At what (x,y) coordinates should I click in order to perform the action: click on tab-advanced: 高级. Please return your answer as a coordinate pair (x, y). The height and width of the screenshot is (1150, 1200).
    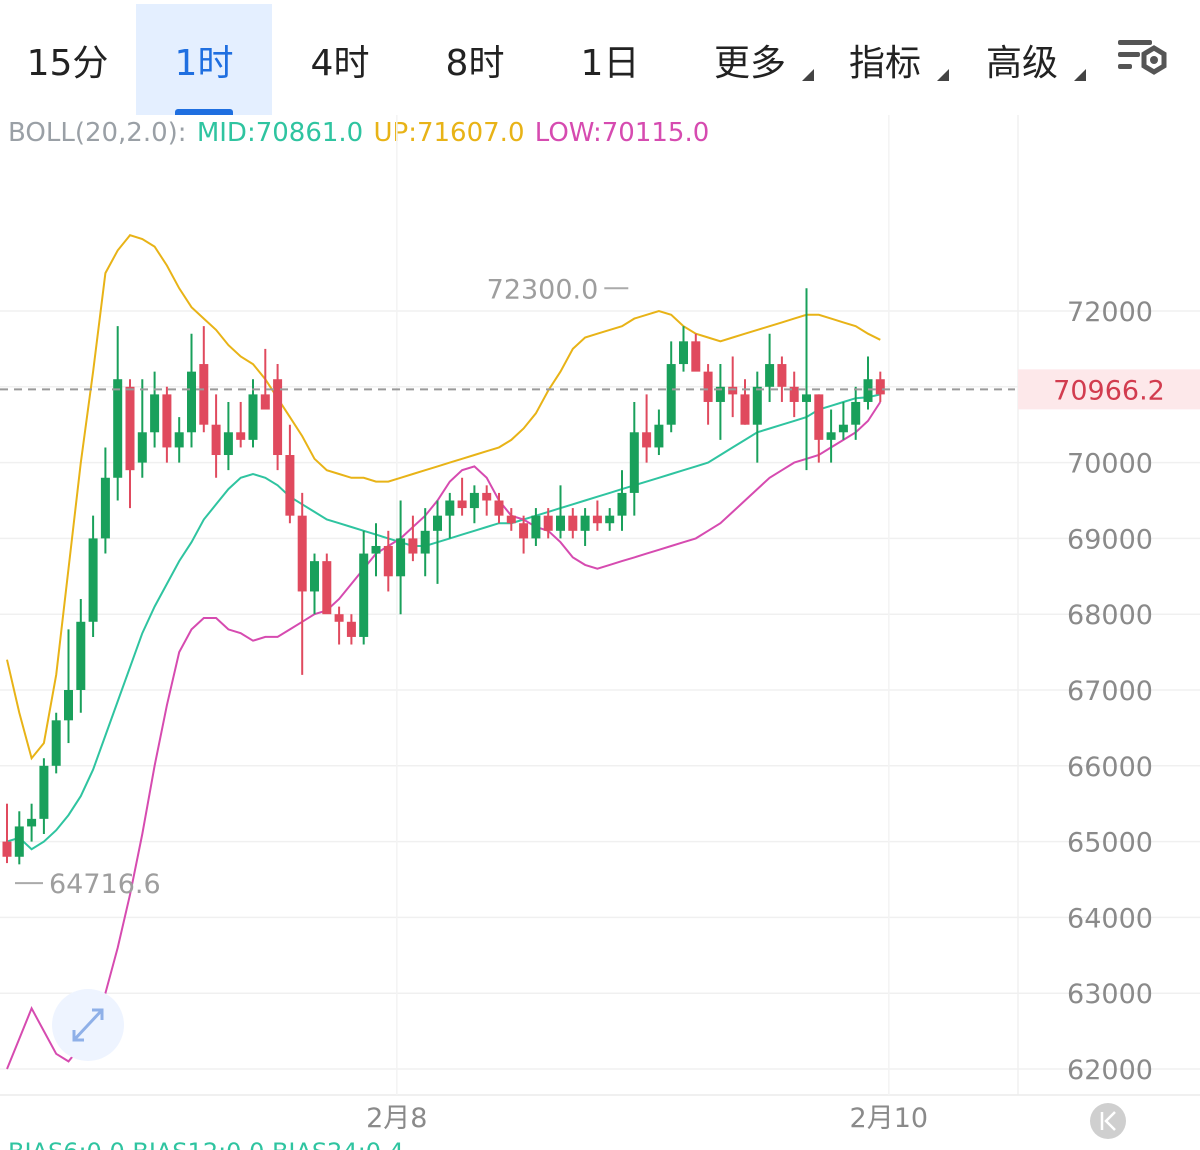
    Looking at the image, I should click on (1029, 59).